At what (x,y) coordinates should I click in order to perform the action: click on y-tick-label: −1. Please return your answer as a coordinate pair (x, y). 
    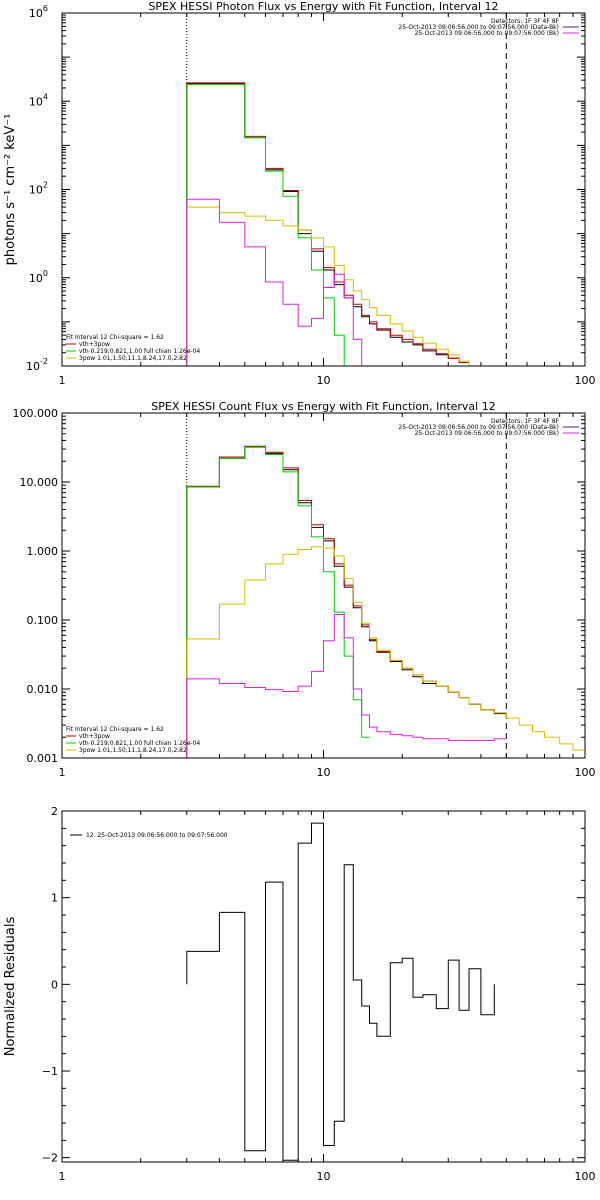
    Looking at the image, I should click on (50, 1071).